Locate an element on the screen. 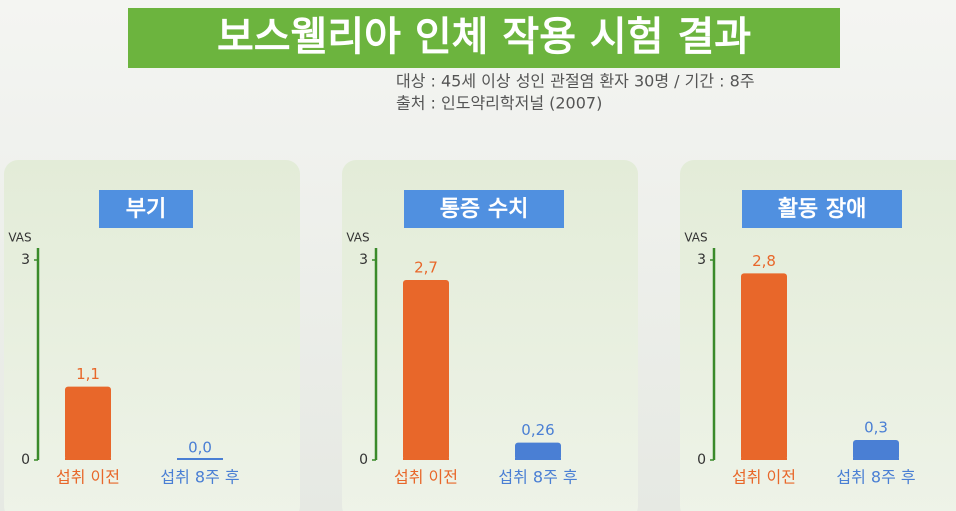  subtitle: 대상 : 45세 이상 성인 관절염 환자 30명 / 기간 : 8주 is located at coordinates (575, 81).